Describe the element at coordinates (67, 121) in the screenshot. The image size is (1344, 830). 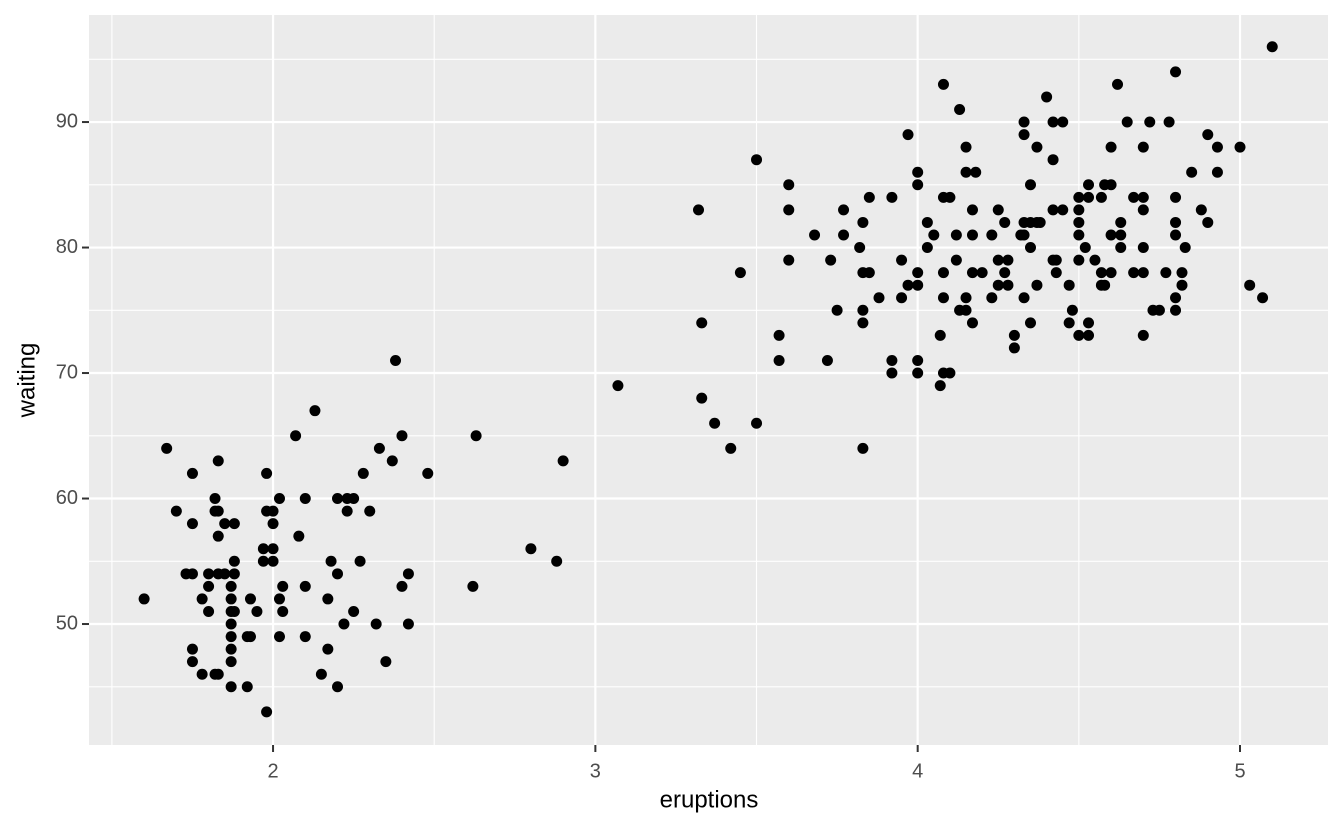
I see `y-tick-label: 90` at that location.